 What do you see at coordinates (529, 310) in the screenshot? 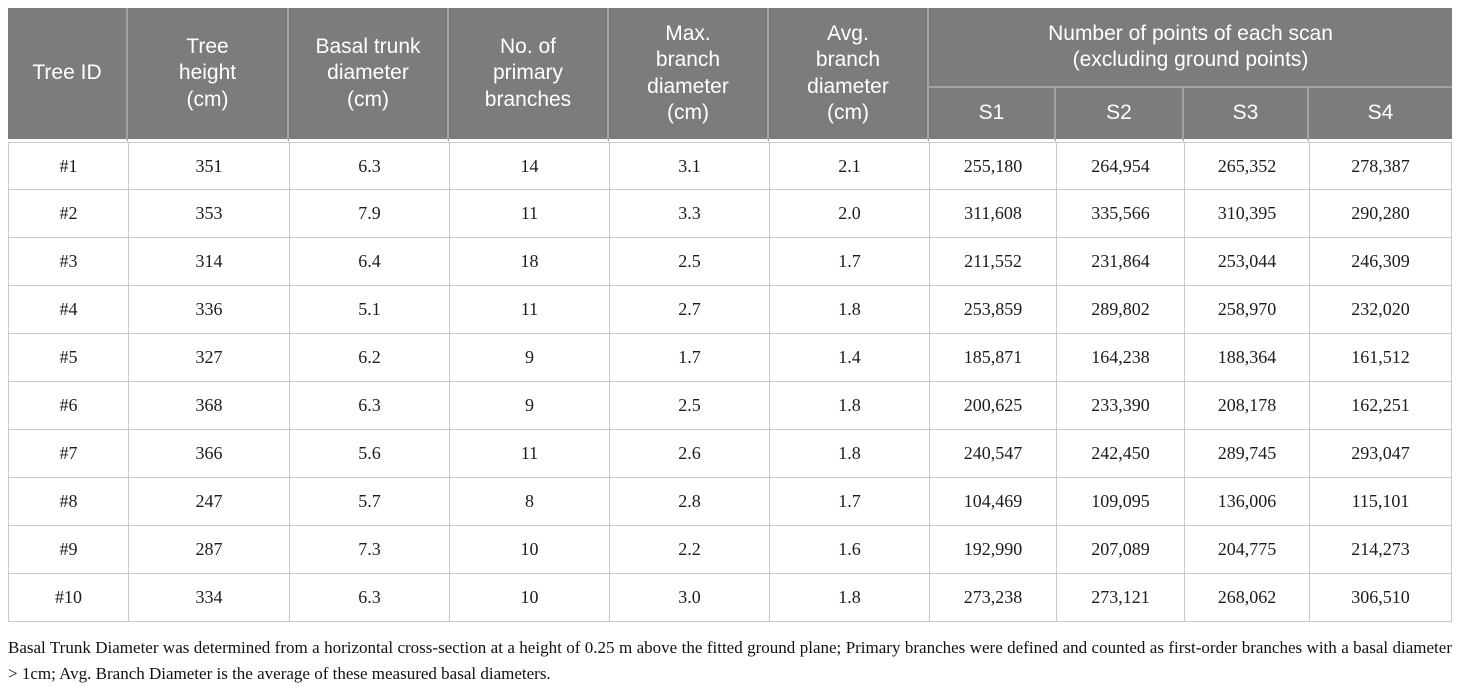
I see `cell-primary_branches: 11` at bounding box center [529, 310].